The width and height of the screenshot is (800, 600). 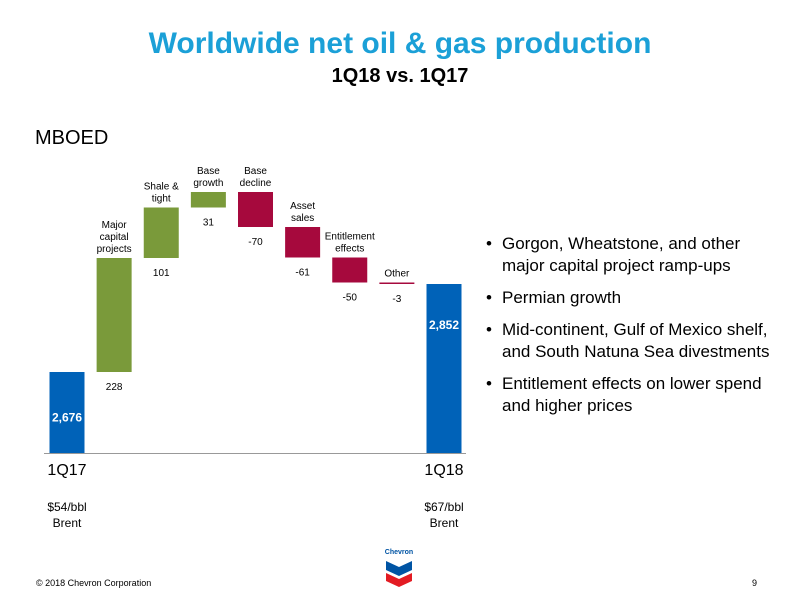 What do you see at coordinates (400, 76) in the screenshot?
I see `slide-subtitle: 1Q18 vs. 1Q17` at bounding box center [400, 76].